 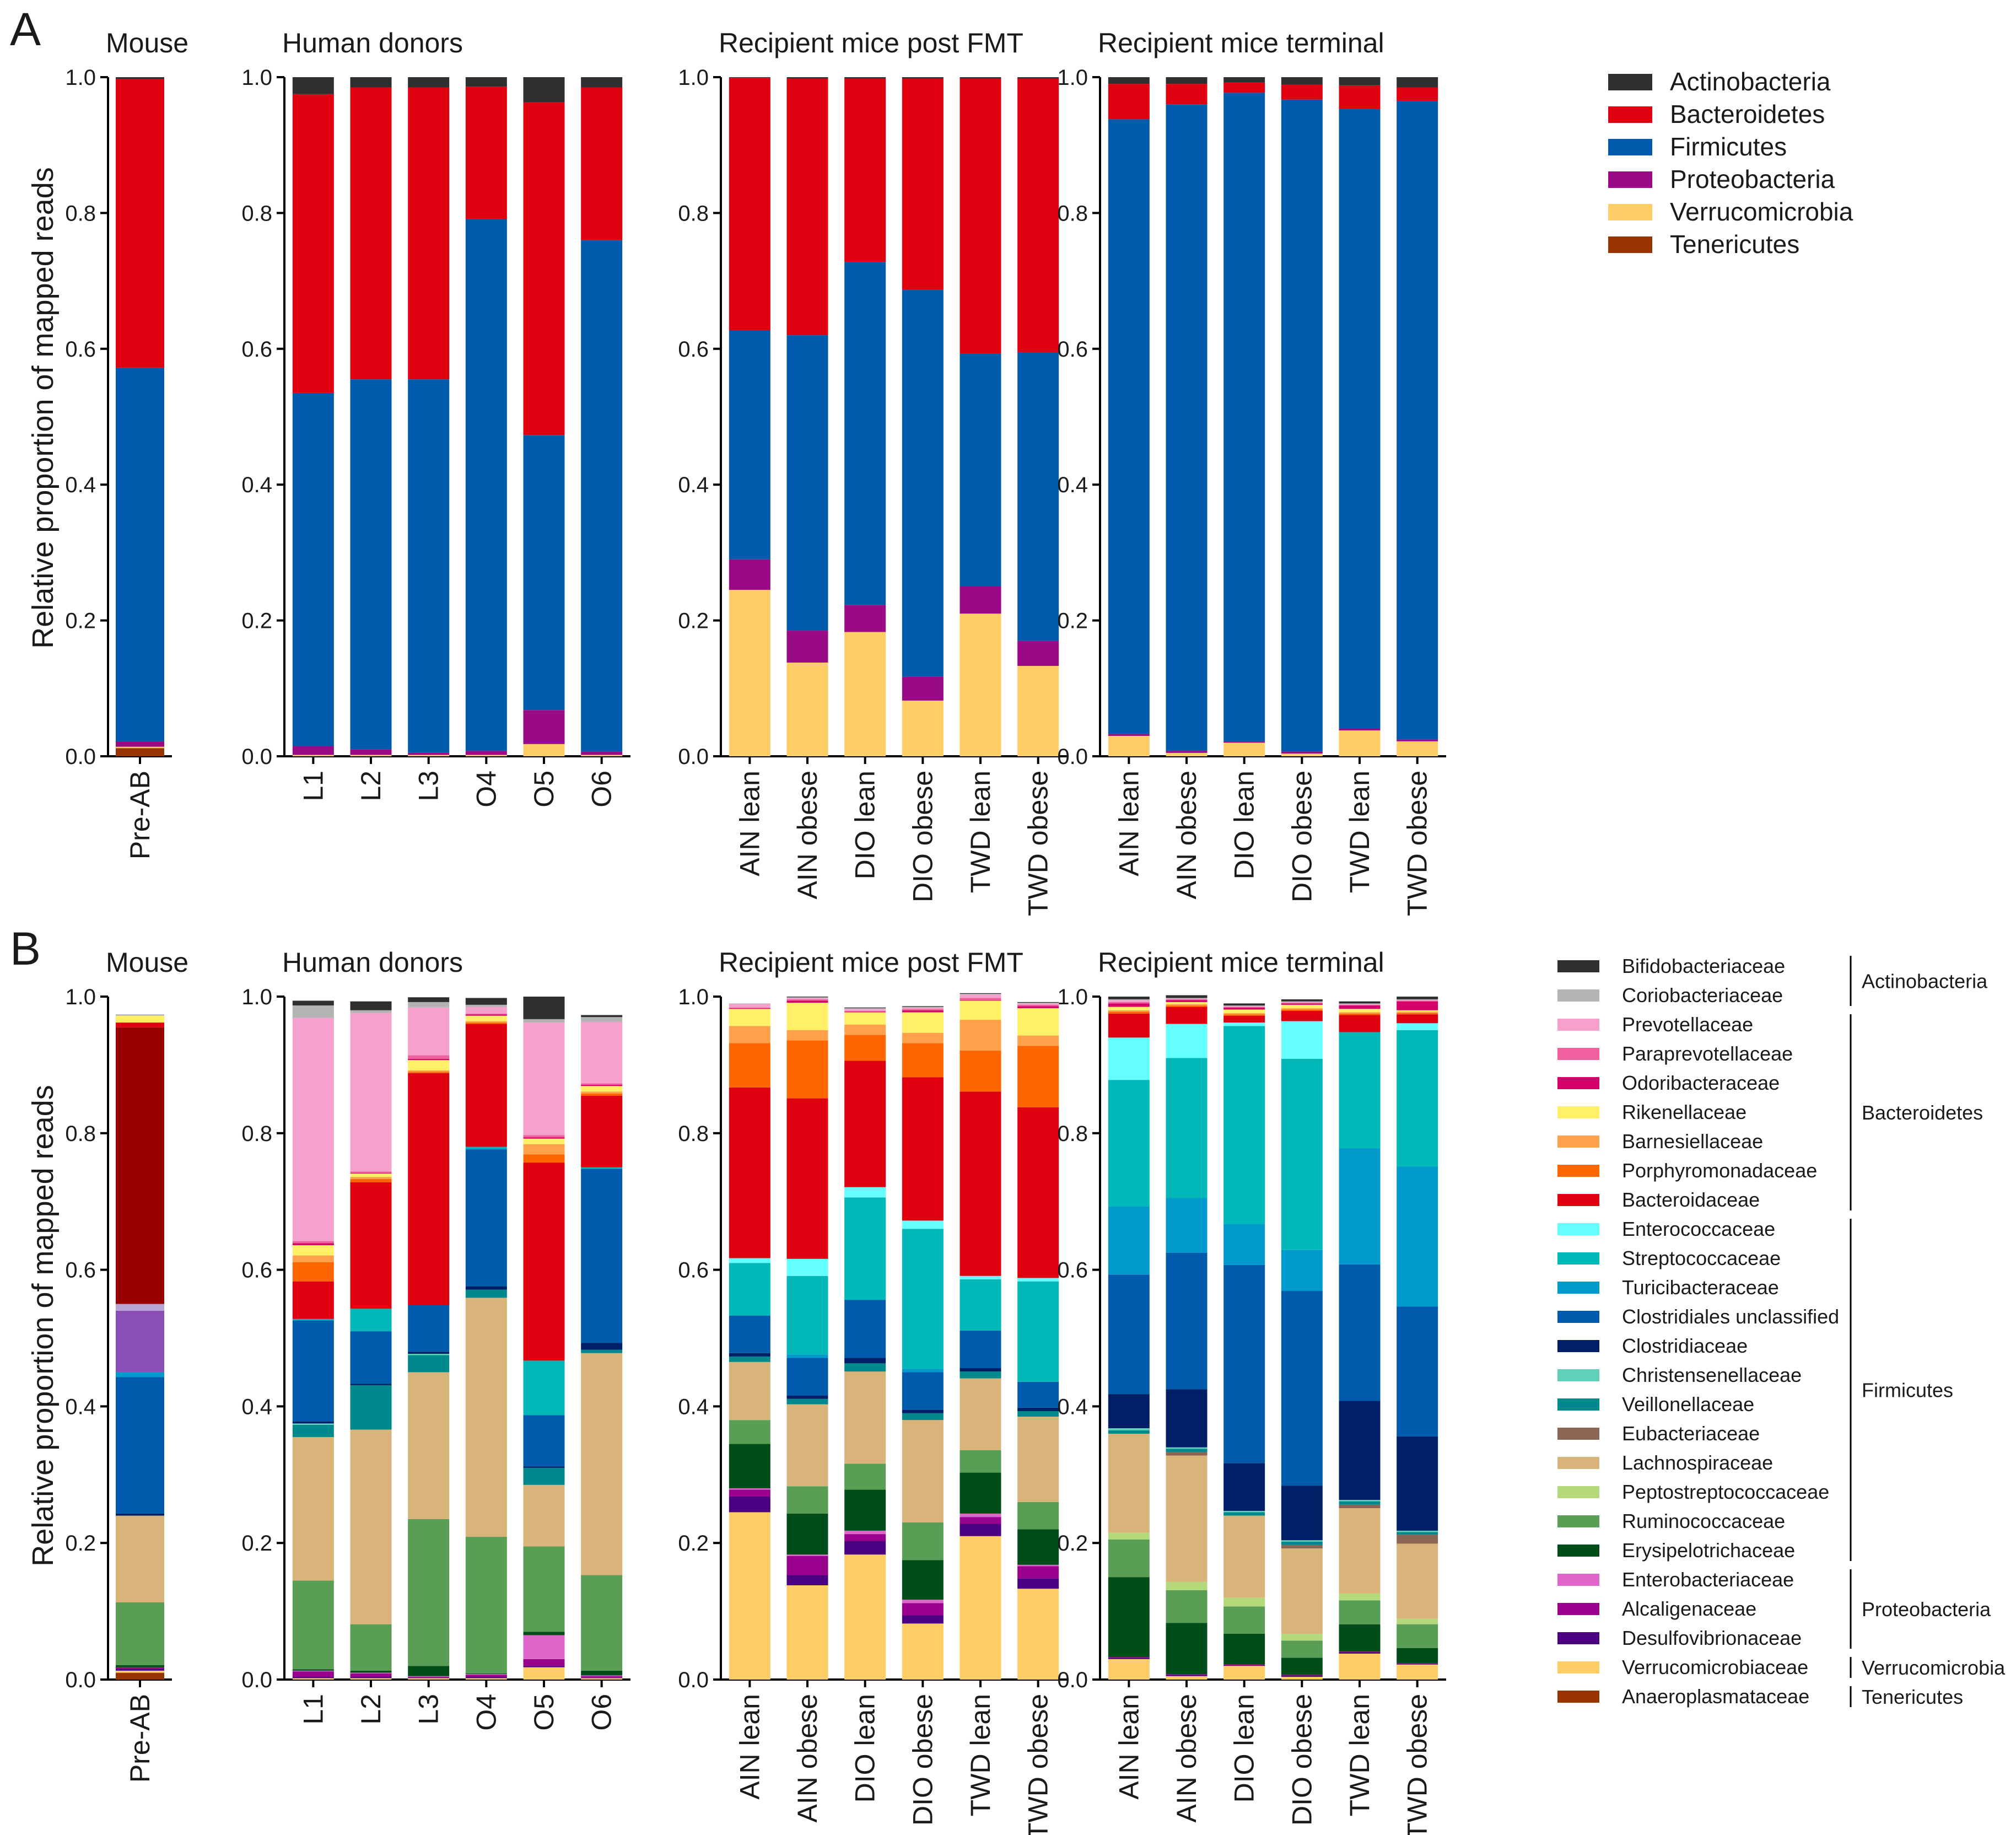 What do you see at coordinates (1187, 1450) in the screenshot?
I see `bar-segment-veillonellaceae` at bounding box center [1187, 1450].